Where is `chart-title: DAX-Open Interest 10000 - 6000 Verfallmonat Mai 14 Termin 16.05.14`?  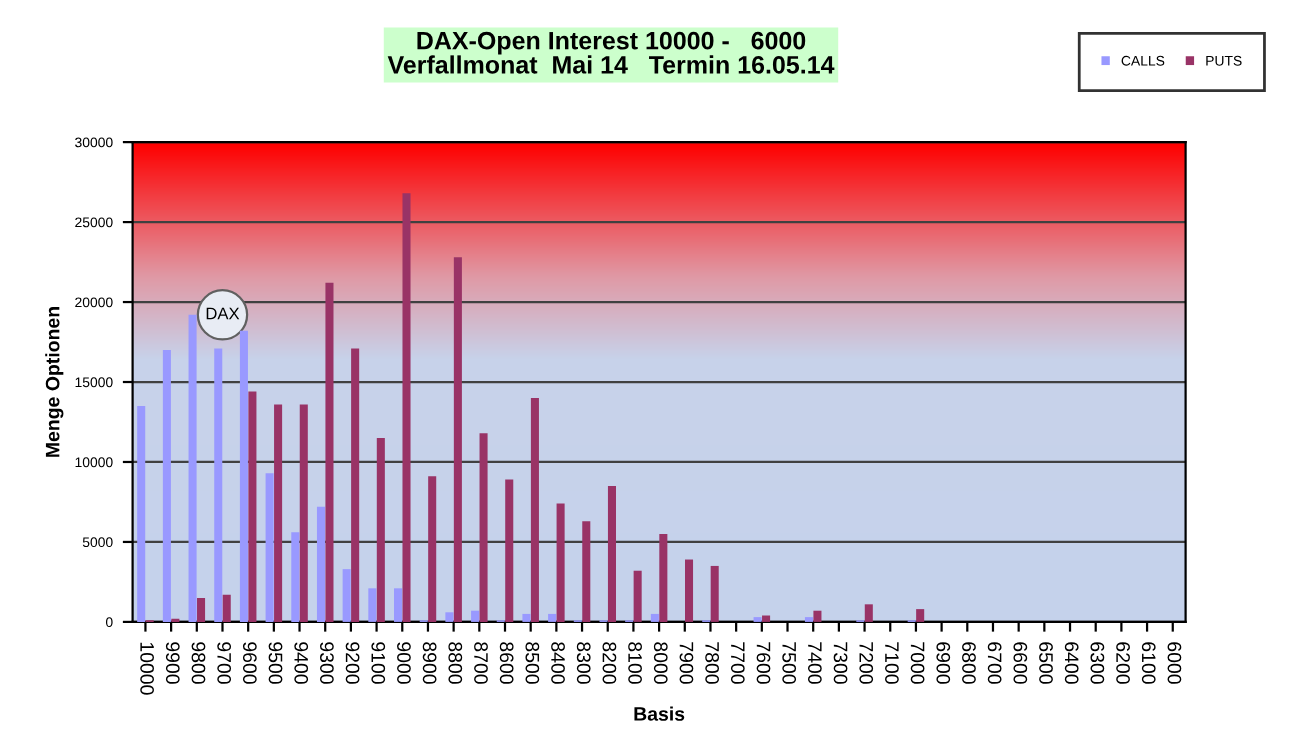 chart-title: DAX-Open Interest 10000 - 6000 Verfallmonat Mai 14 Termin 16.05.14 is located at coordinates (611, 52).